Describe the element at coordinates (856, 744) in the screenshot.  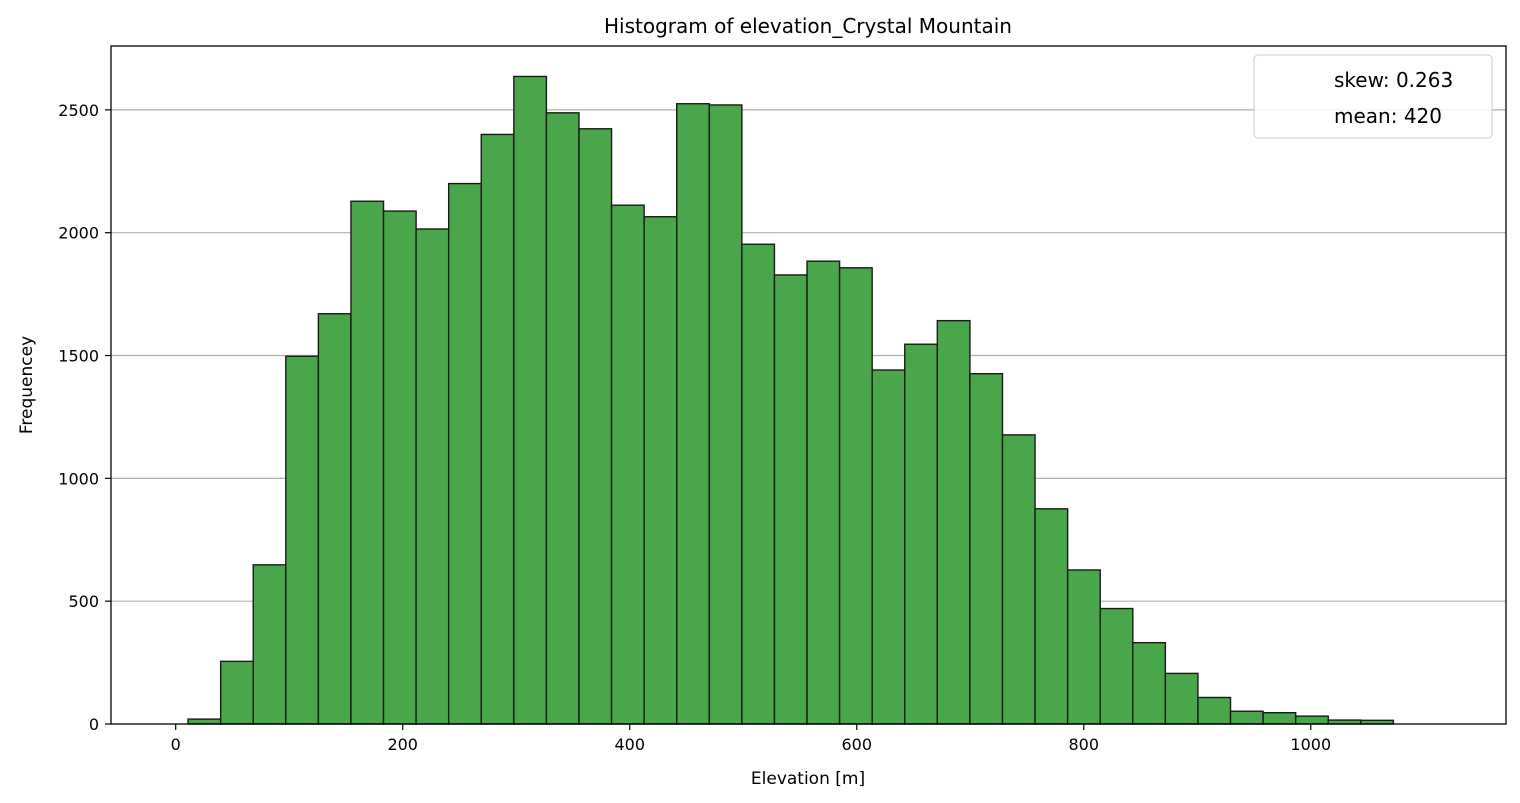
I see `x-tick-label-3: 600` at that location.